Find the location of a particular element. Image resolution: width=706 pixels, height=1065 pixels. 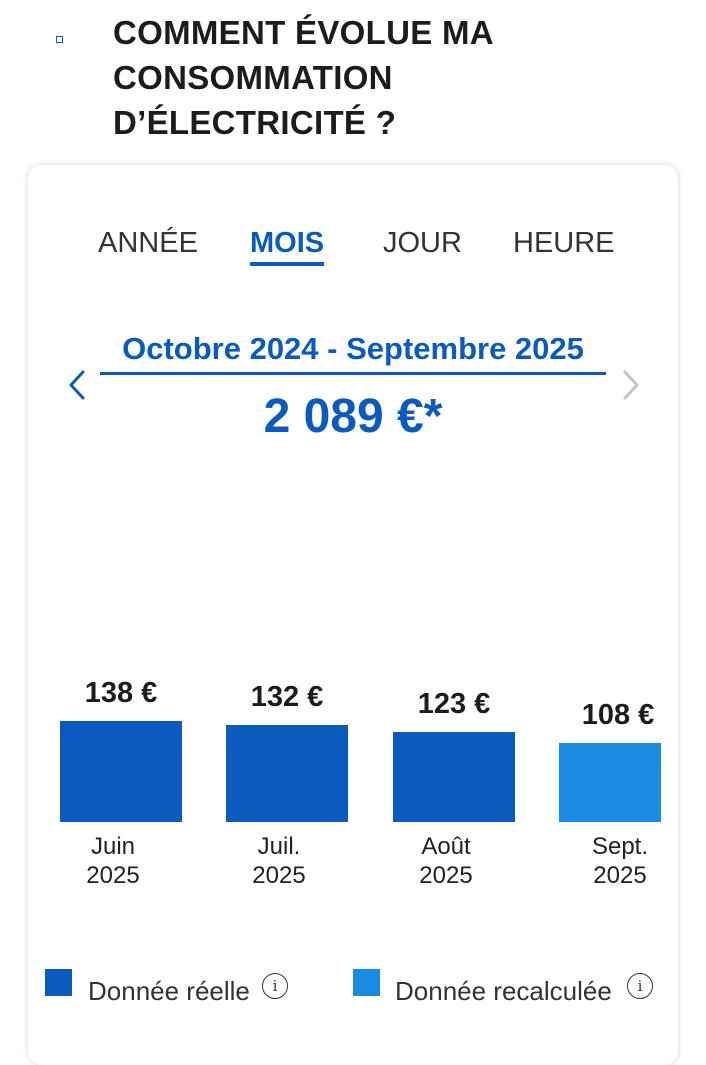

bar-value-label: 123 € is located at coordinates (454, 703).